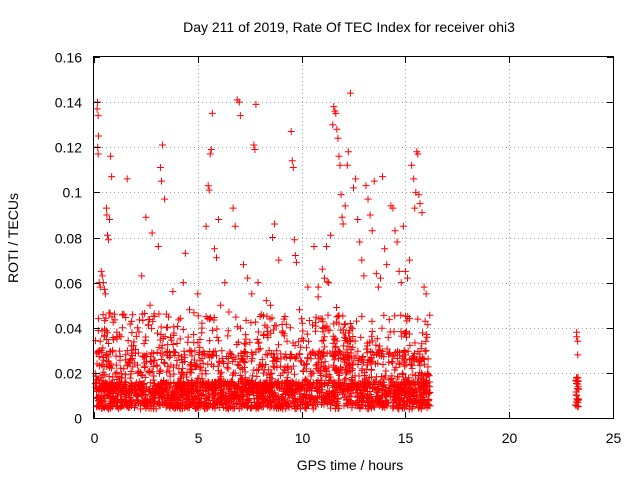 The image size is (640, 480). I want to click on y-axis-label: ROTI / TECUs, so click(13, 238).